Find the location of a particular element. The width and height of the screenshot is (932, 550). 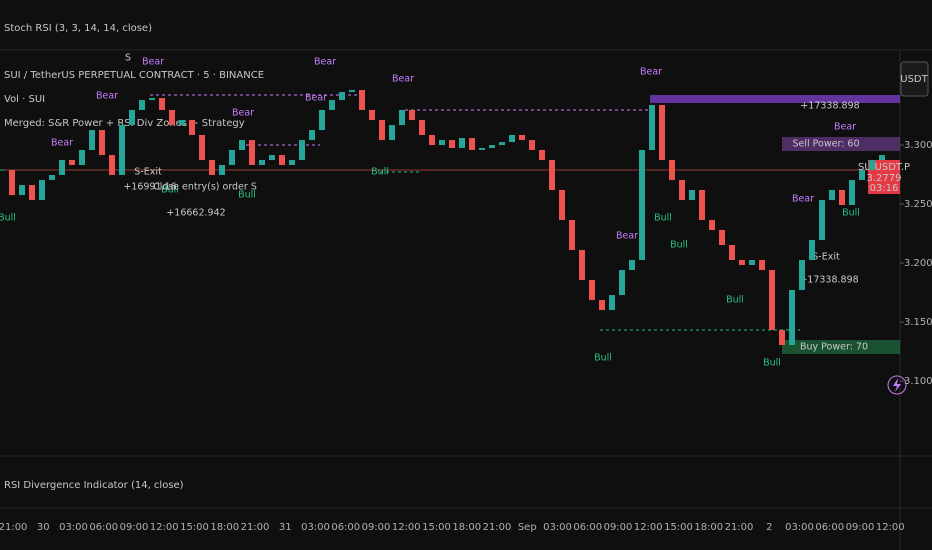

buy-zone is located at coordinates (841, 347).